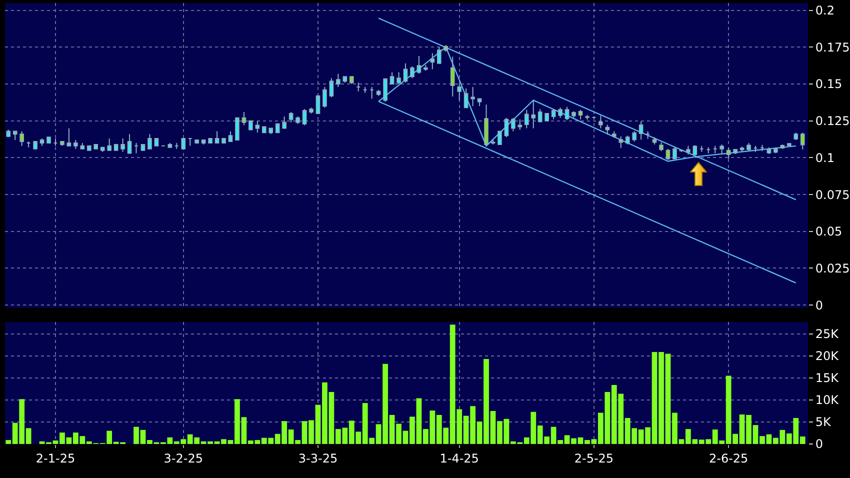  I want to click on y-tick-label: 0.2, so click(824, 11).